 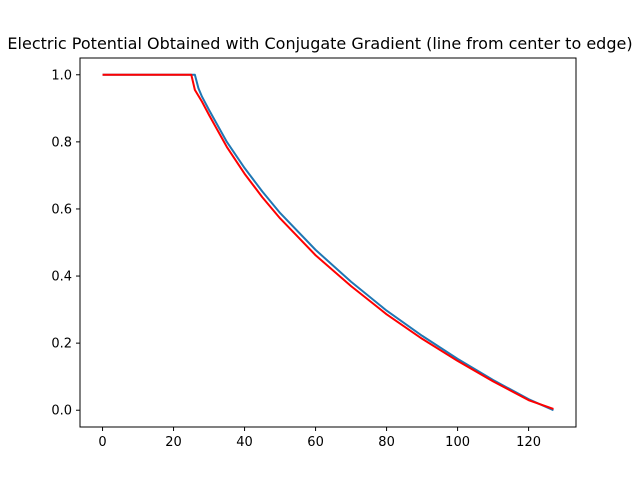 I want to click on x-tick-label: 0, so click(x=102, y=442).